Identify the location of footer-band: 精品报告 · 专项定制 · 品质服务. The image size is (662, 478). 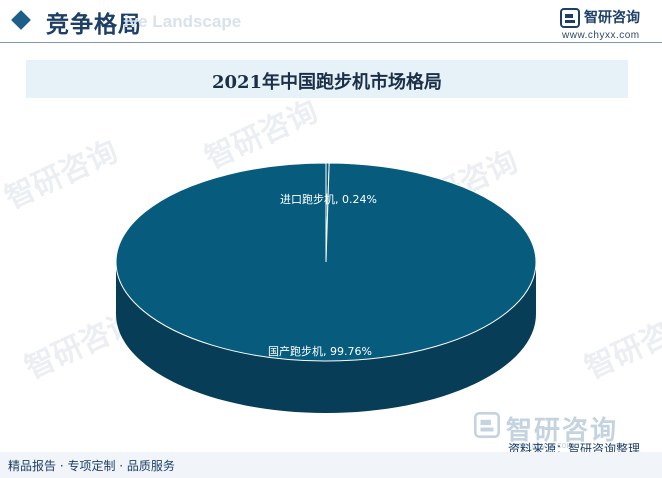
(331, 465).